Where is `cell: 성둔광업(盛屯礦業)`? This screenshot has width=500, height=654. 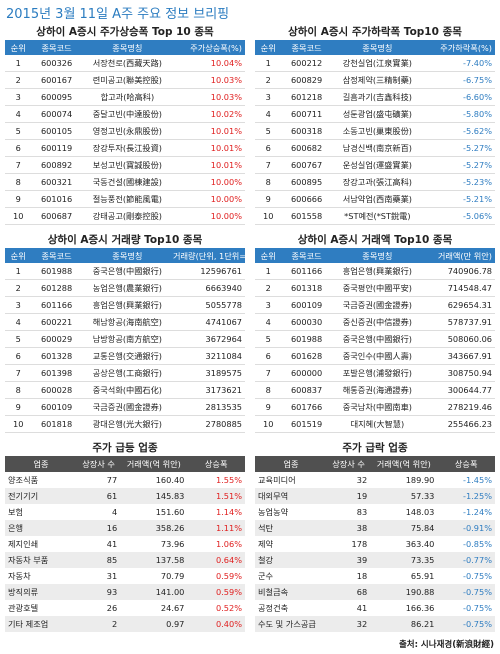 cell: 성둔광업(盛屯礦業) is located at coordinates (377, 114).